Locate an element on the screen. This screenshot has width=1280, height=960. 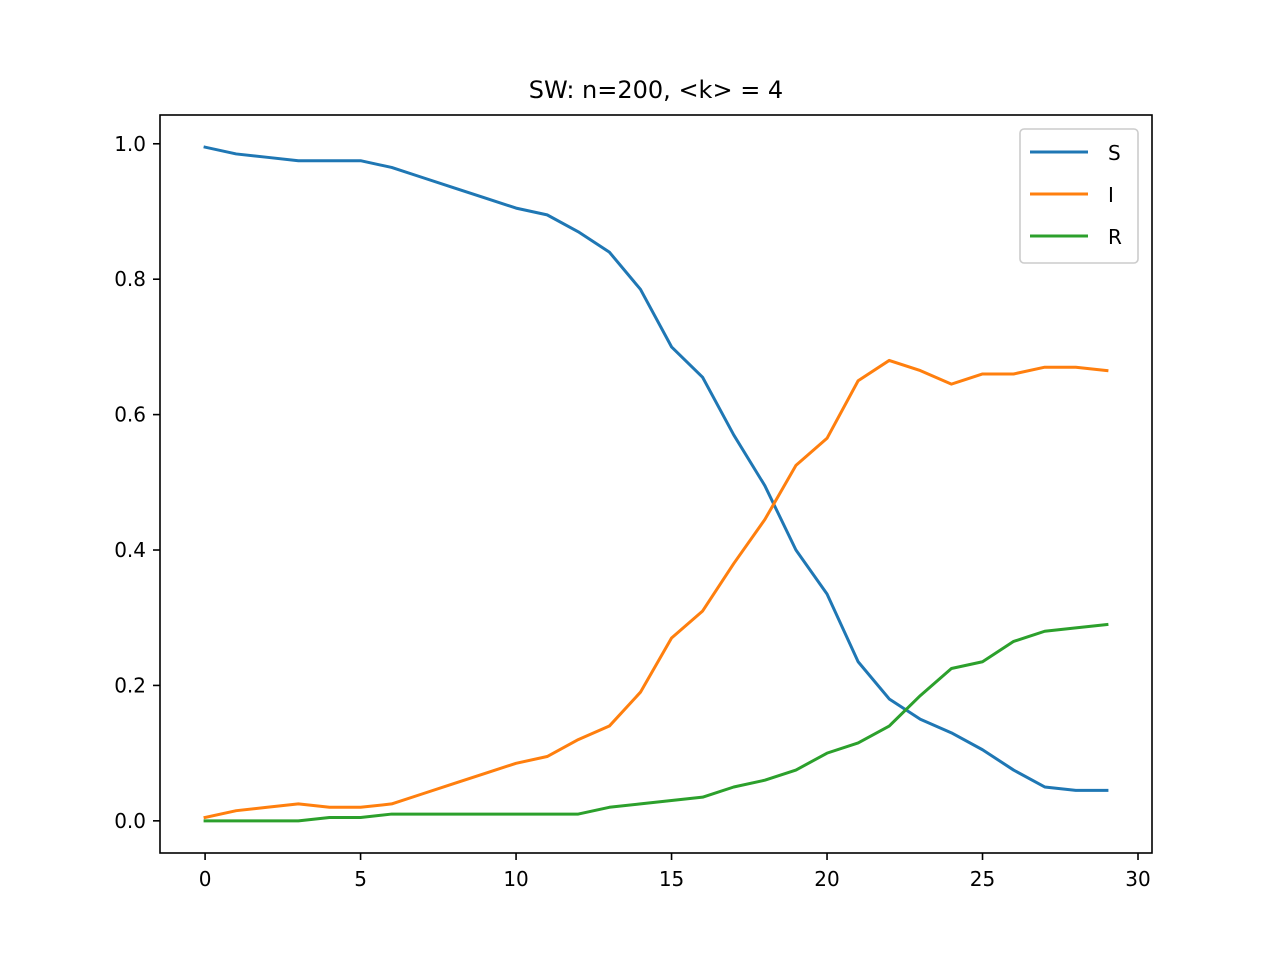
x-tick-label: 30 is located at coordinates (1137, 879).